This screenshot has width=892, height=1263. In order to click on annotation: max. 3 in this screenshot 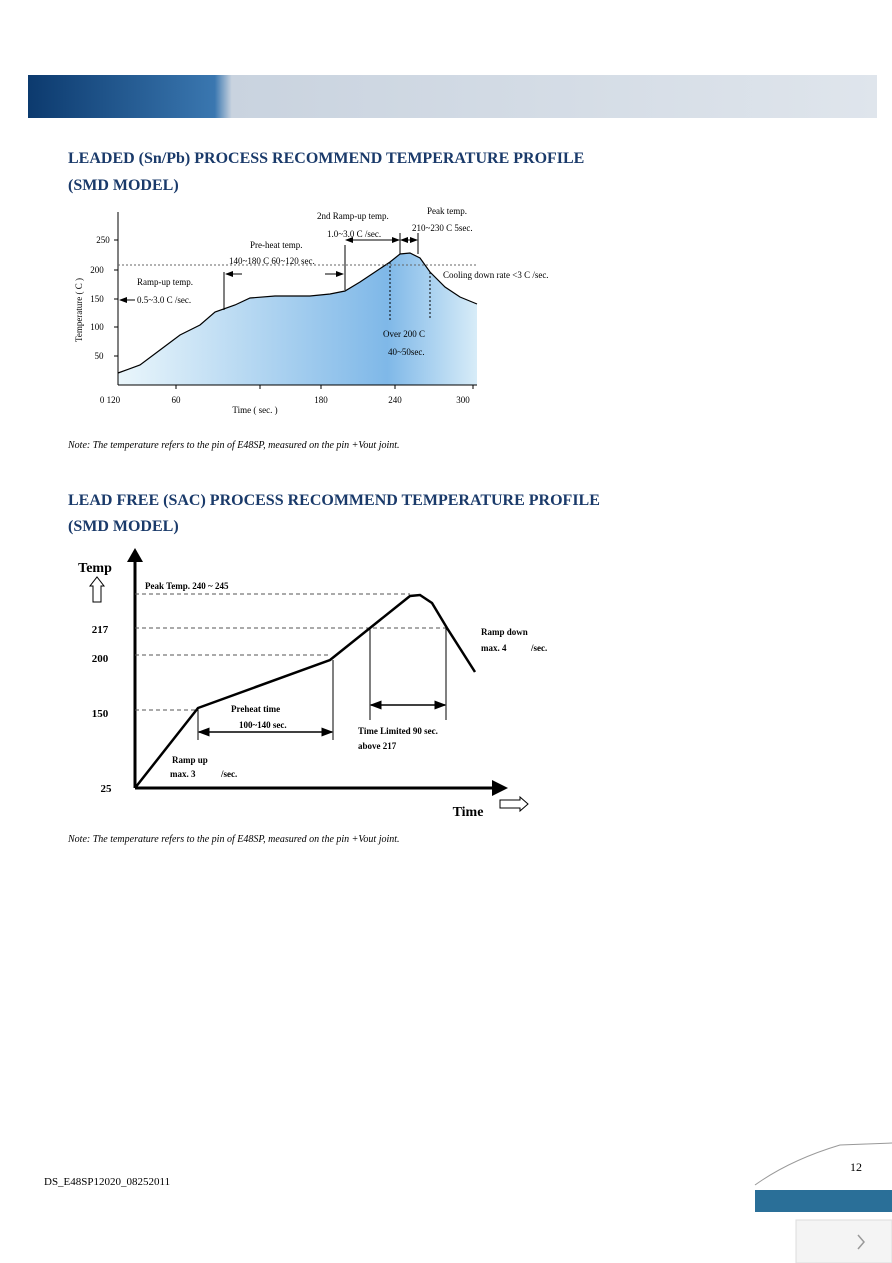, I will do `click(183, 774)`.